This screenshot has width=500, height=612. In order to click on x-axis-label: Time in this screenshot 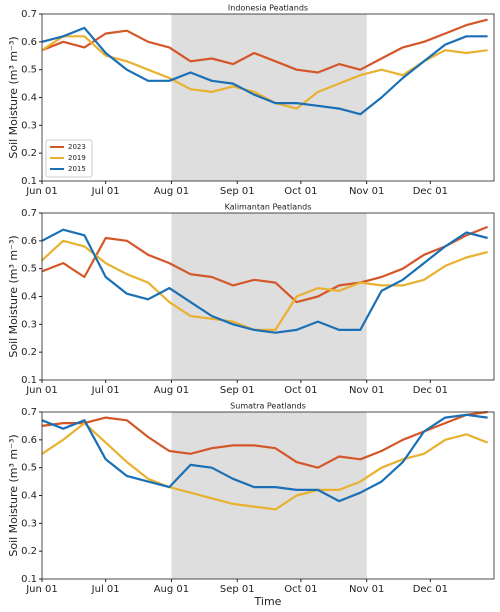, I will do `click(268, 601)`.